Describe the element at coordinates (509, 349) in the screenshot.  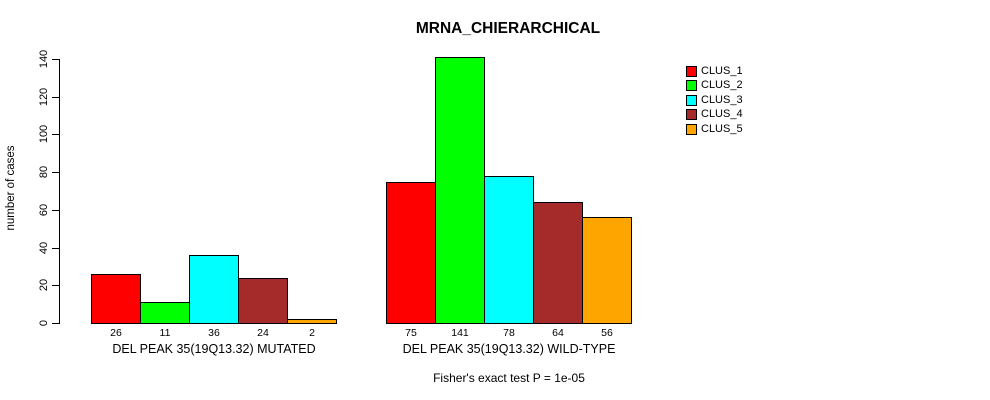
I see `group-label: DEL PEAK 35(19Q13.32) WILD-TYPE` at that location.